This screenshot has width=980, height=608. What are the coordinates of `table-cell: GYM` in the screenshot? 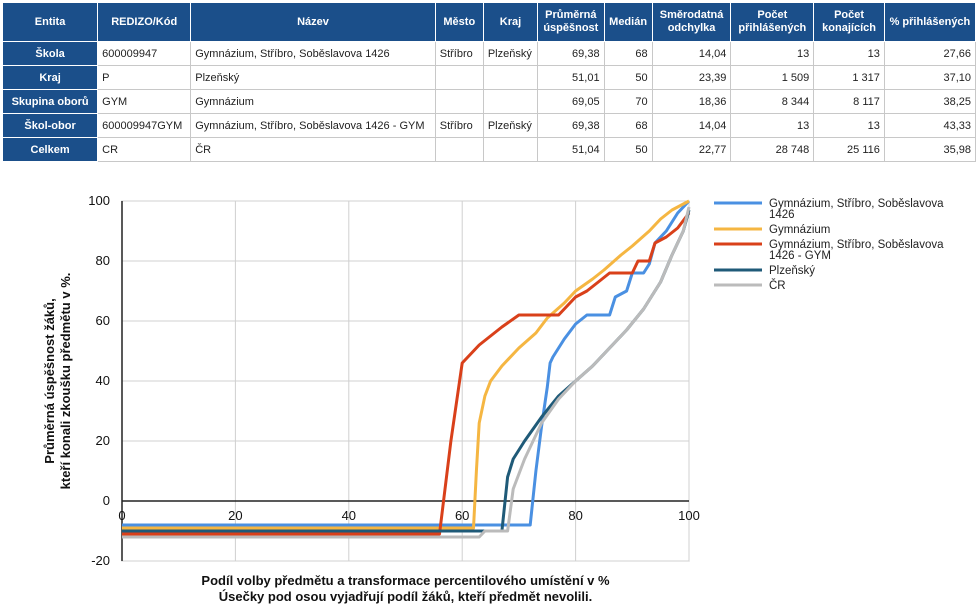 It's located at (144, 101).